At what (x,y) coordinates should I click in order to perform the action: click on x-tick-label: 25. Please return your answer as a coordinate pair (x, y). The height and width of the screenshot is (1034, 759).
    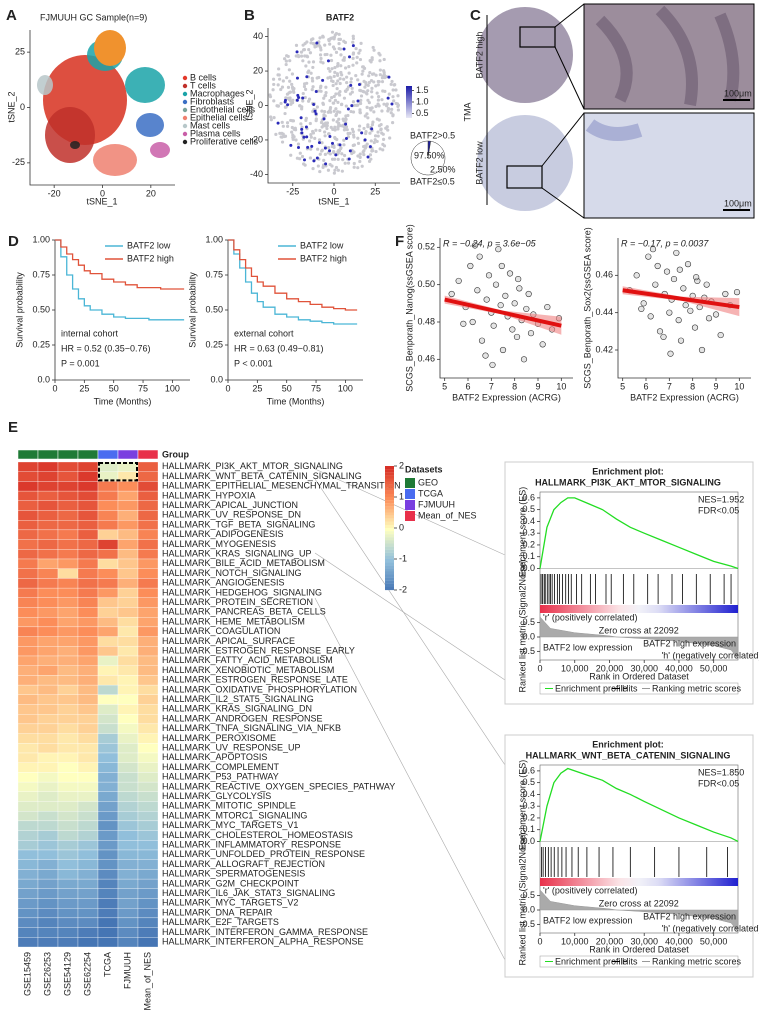
    Looking at the image, I should click on (375, 191).